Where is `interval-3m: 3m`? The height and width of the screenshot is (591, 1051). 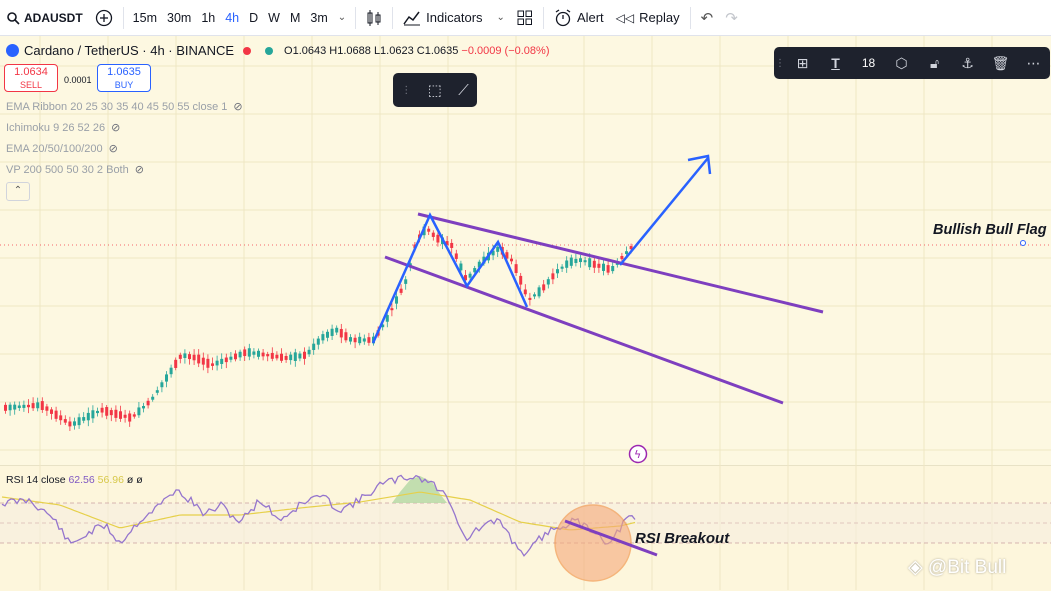 interval-3m: 3m is located at coordinates (319, 17).